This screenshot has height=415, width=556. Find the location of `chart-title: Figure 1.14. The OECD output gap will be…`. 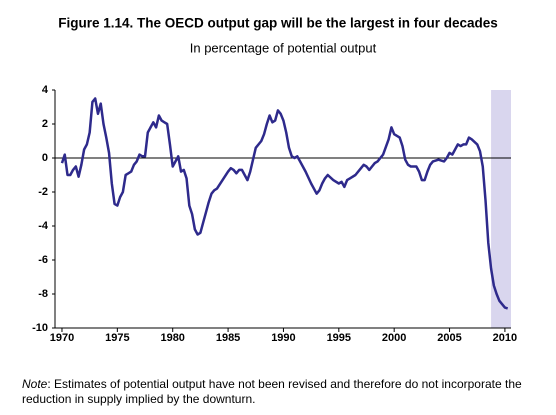

chart-title: Figure 1.14. The OECD output gap will be… is located at coordinates (278, 23).